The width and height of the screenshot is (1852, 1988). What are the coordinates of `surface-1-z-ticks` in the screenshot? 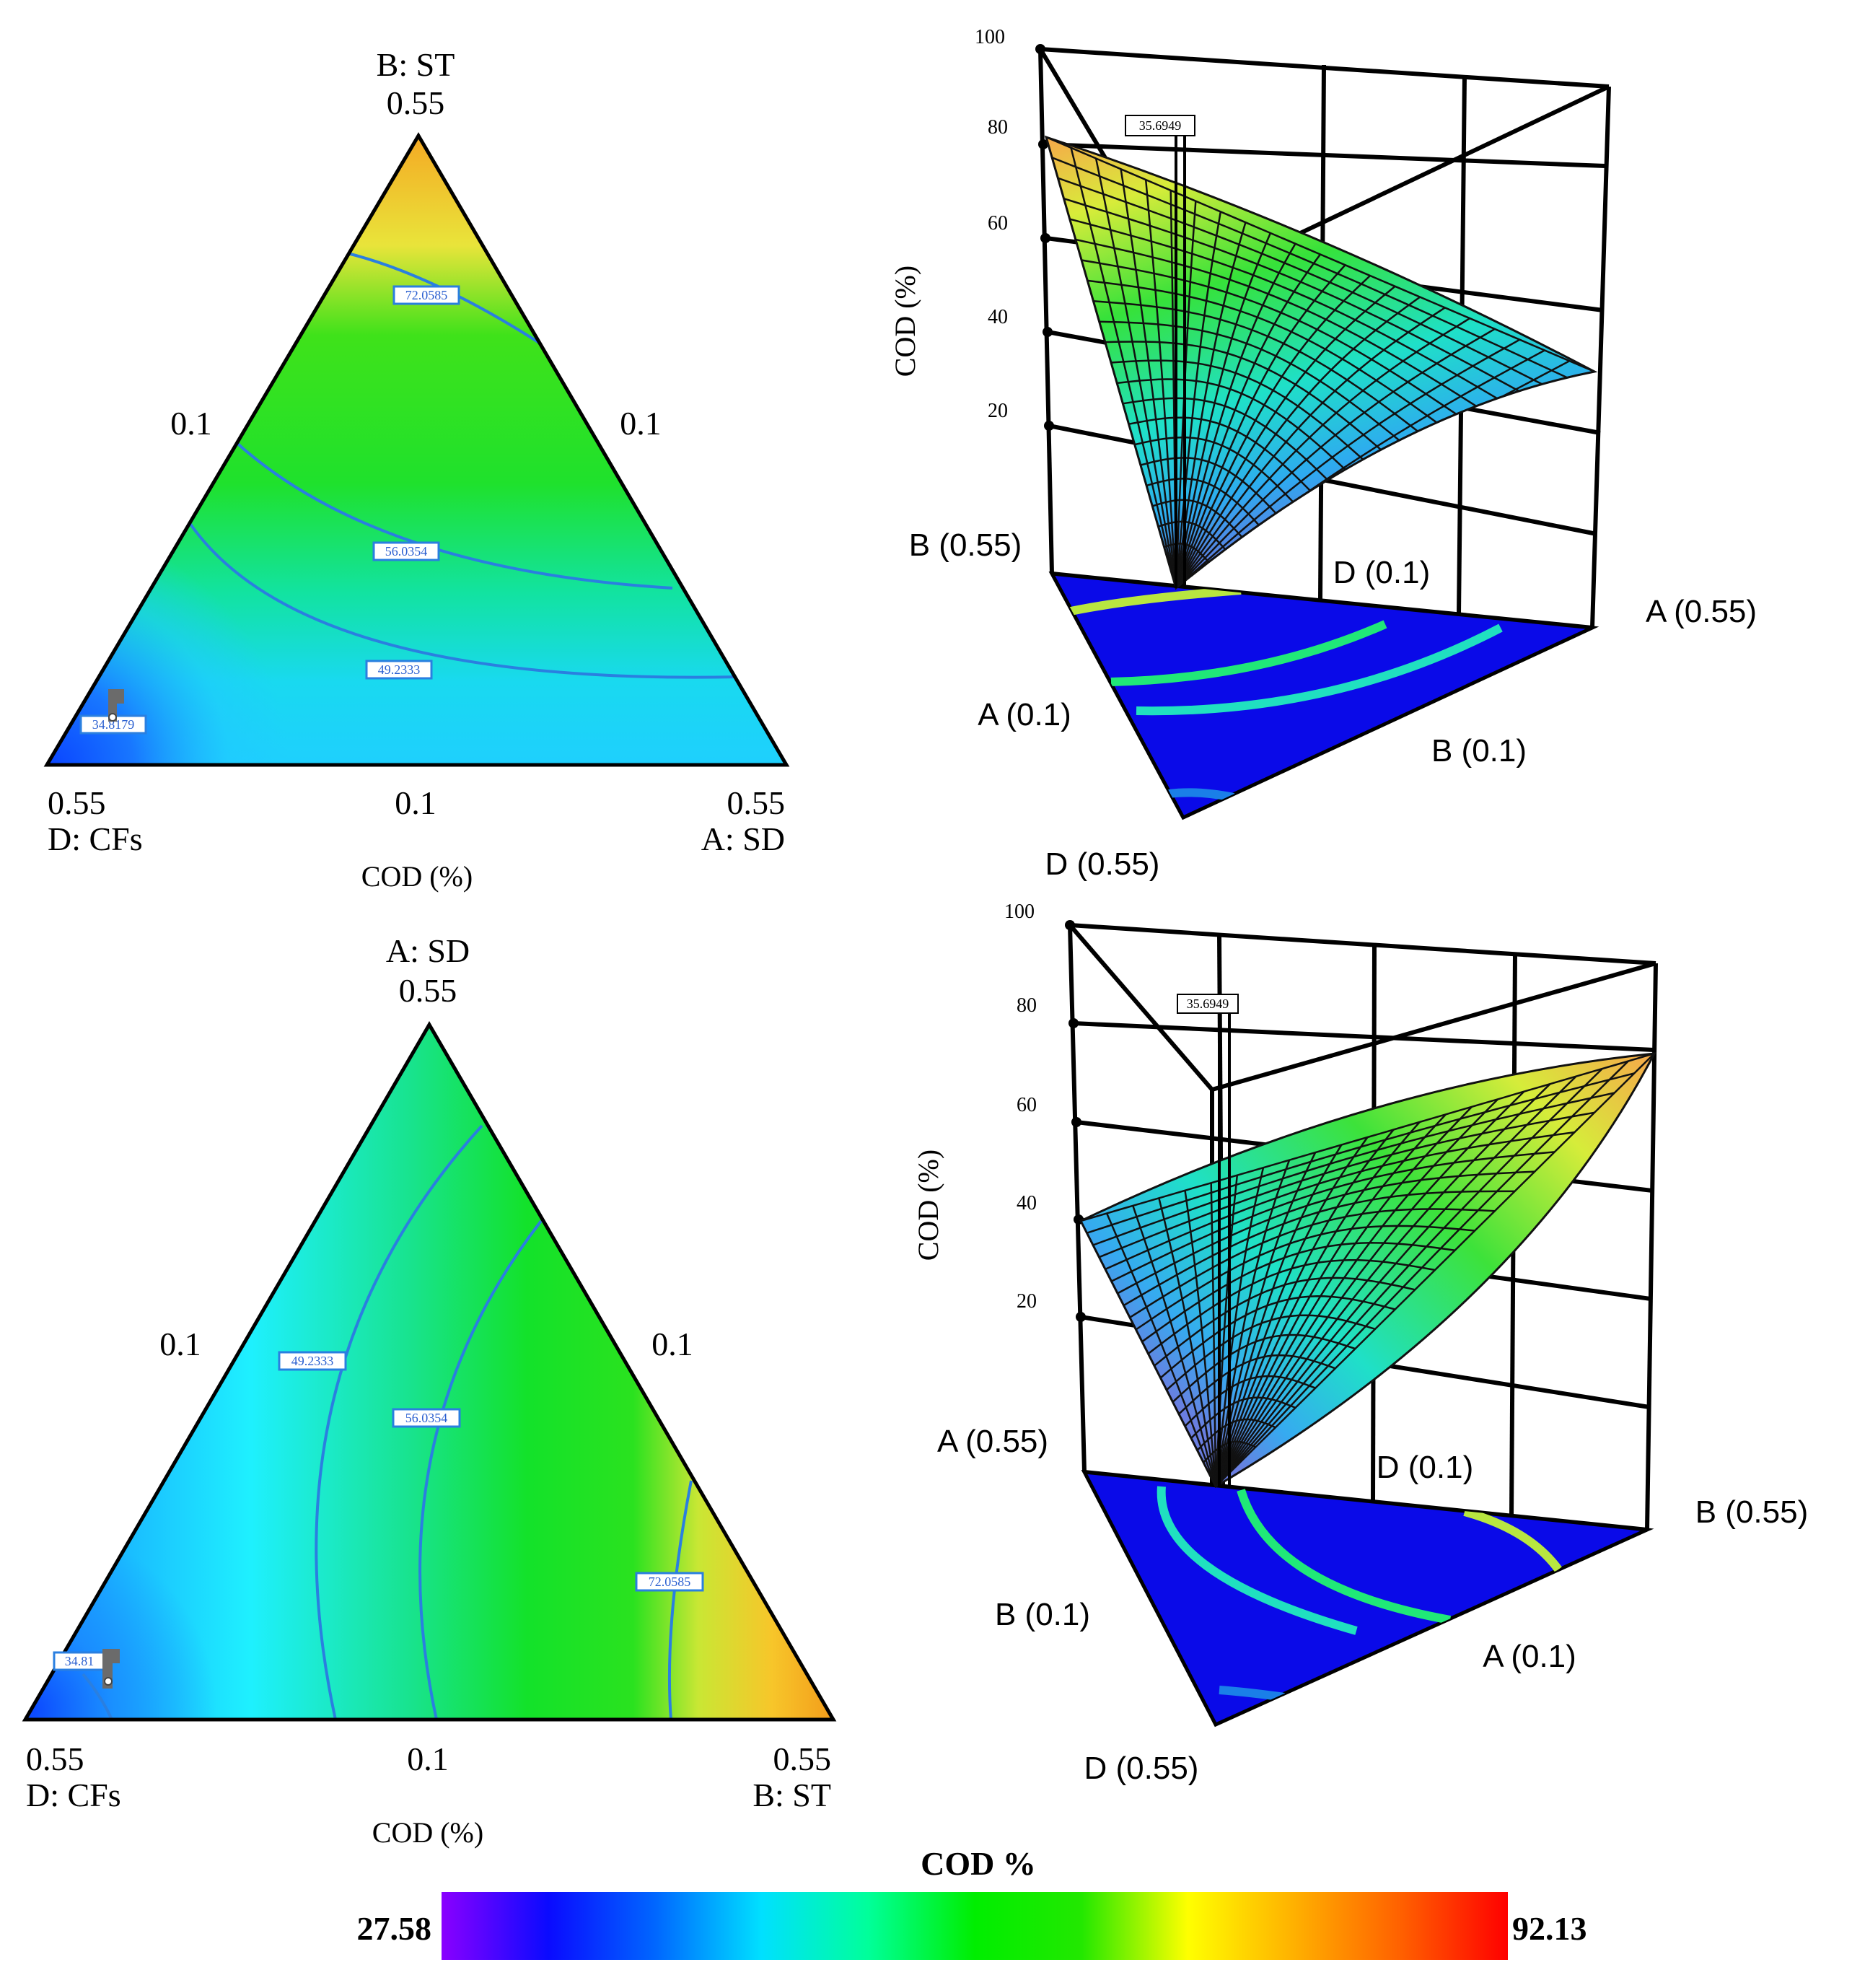 It's located at (1044, 237).